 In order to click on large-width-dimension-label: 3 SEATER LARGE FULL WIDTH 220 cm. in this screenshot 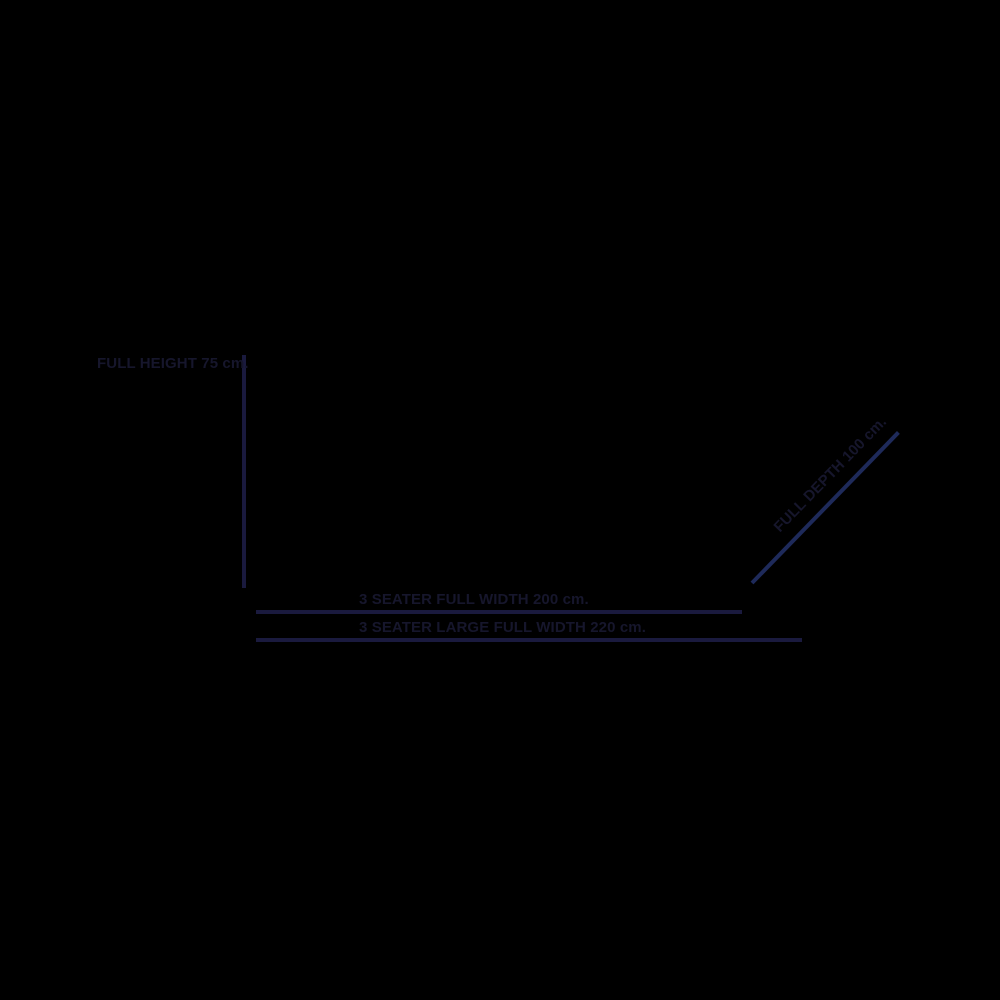, I will do `click(502, 627)`.